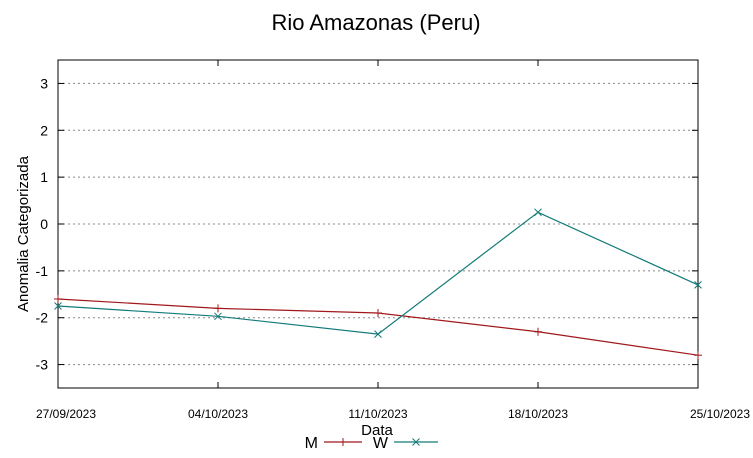 The image size is (753, 458). I want to click on series-M, so click(378, 327).